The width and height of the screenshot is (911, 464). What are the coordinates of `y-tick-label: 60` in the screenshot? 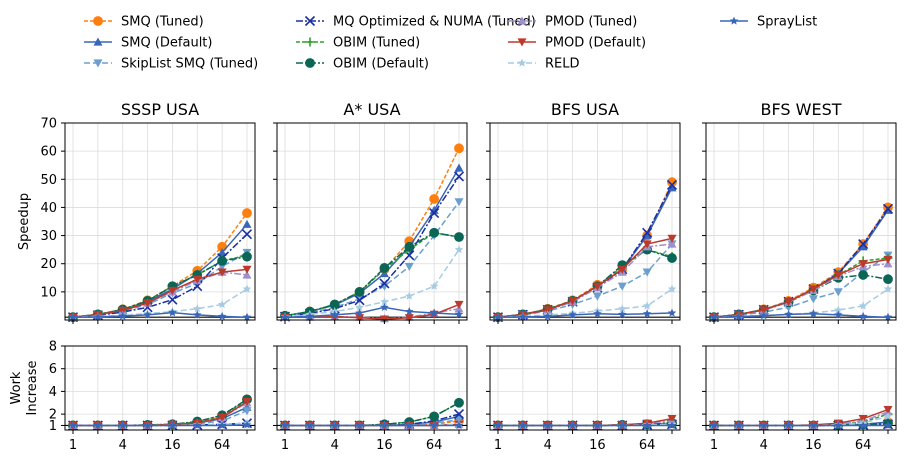 It's located at (48, 152).